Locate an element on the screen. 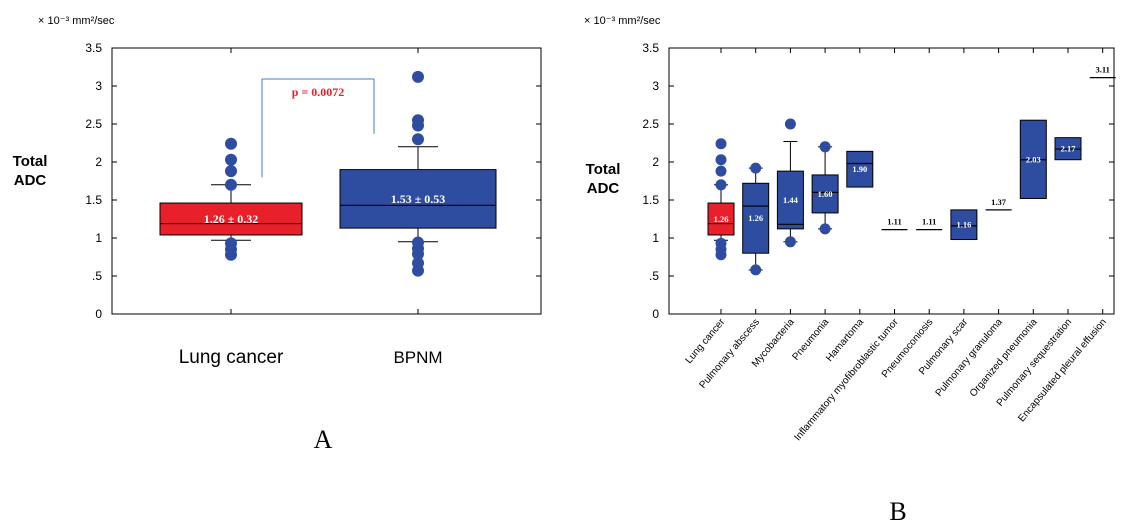  value-label: 1.37 is located at coordinates (999, 202).